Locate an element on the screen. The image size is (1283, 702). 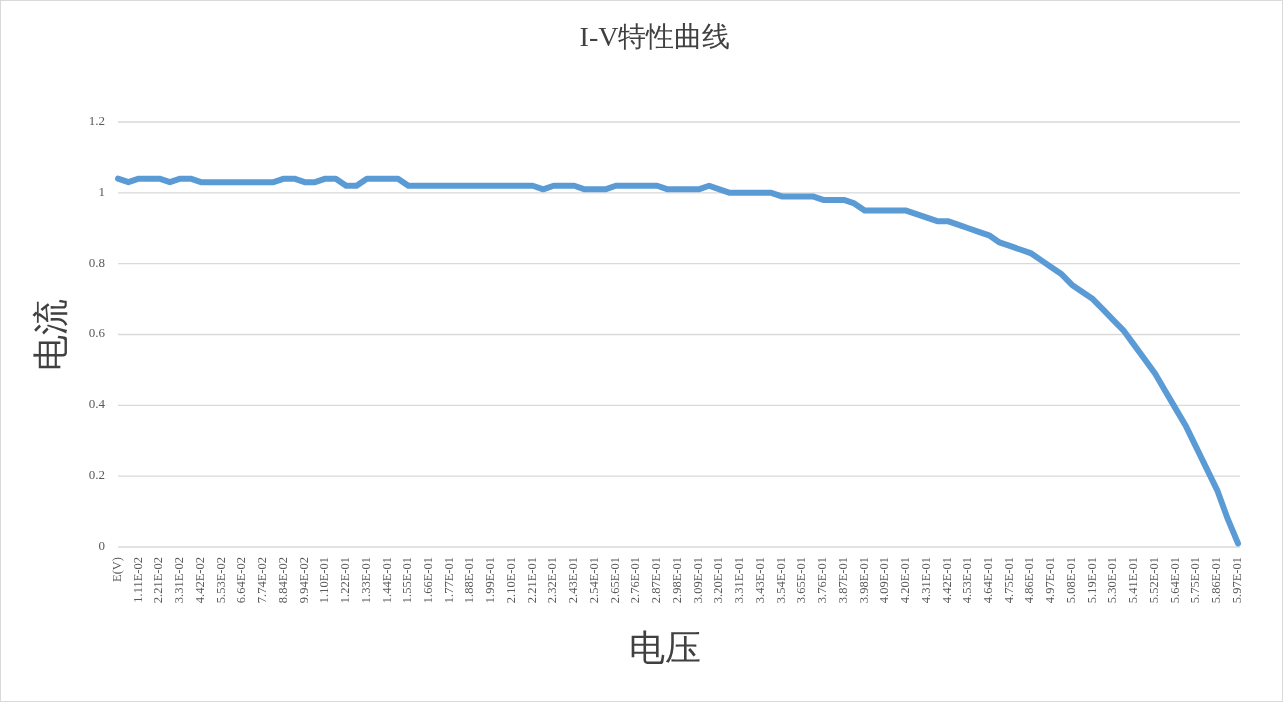
x-tick-label: 3.54E-01 is located at coordinates (780, 580).